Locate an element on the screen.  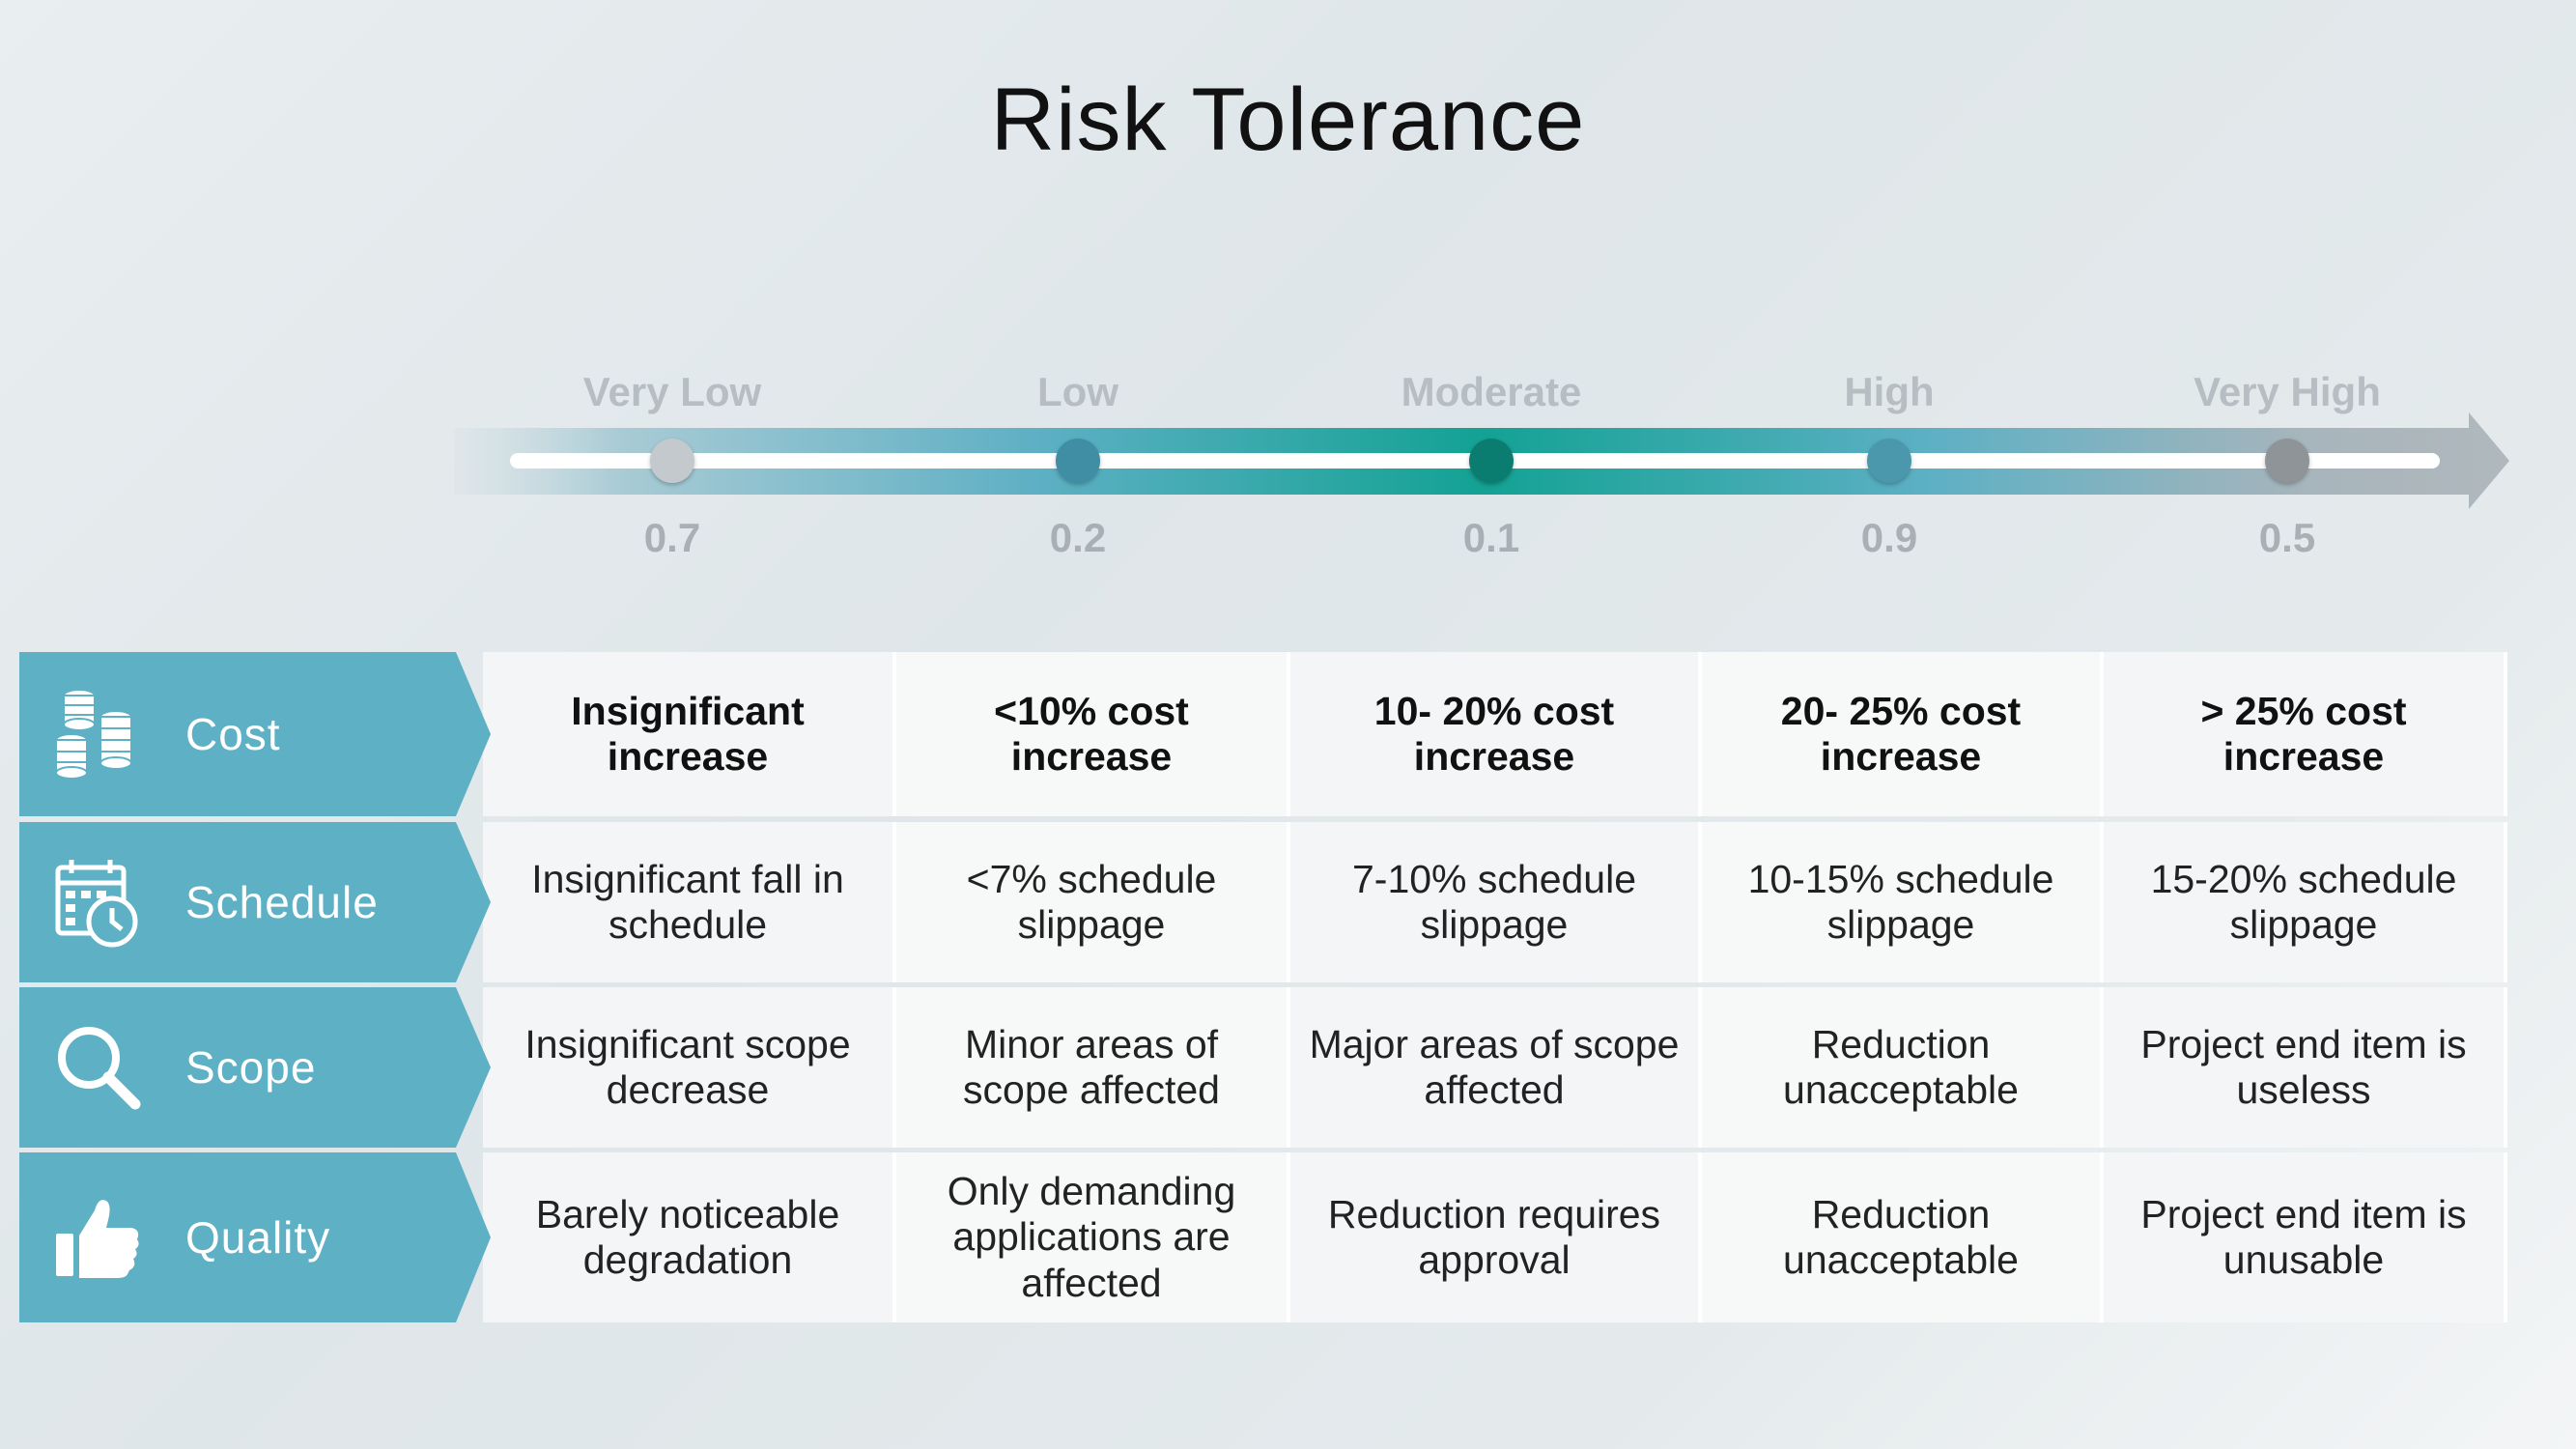
row-header-label: Quality is located at coordinates (258, 1237).